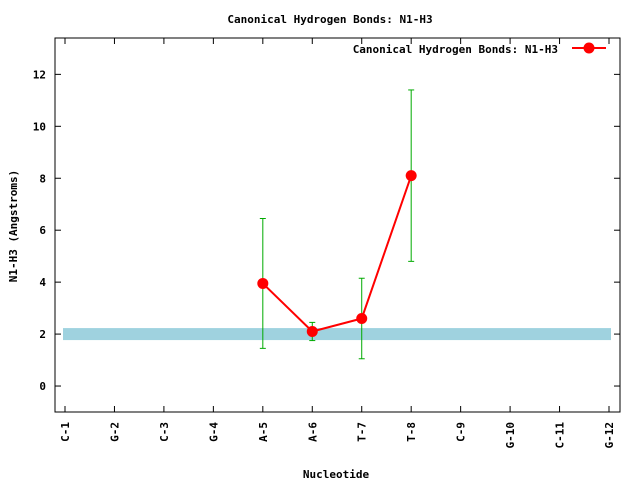  Describe the element at coordinates (39, 74) in the screenshot. I see `y-tick-label: 12` at that location.